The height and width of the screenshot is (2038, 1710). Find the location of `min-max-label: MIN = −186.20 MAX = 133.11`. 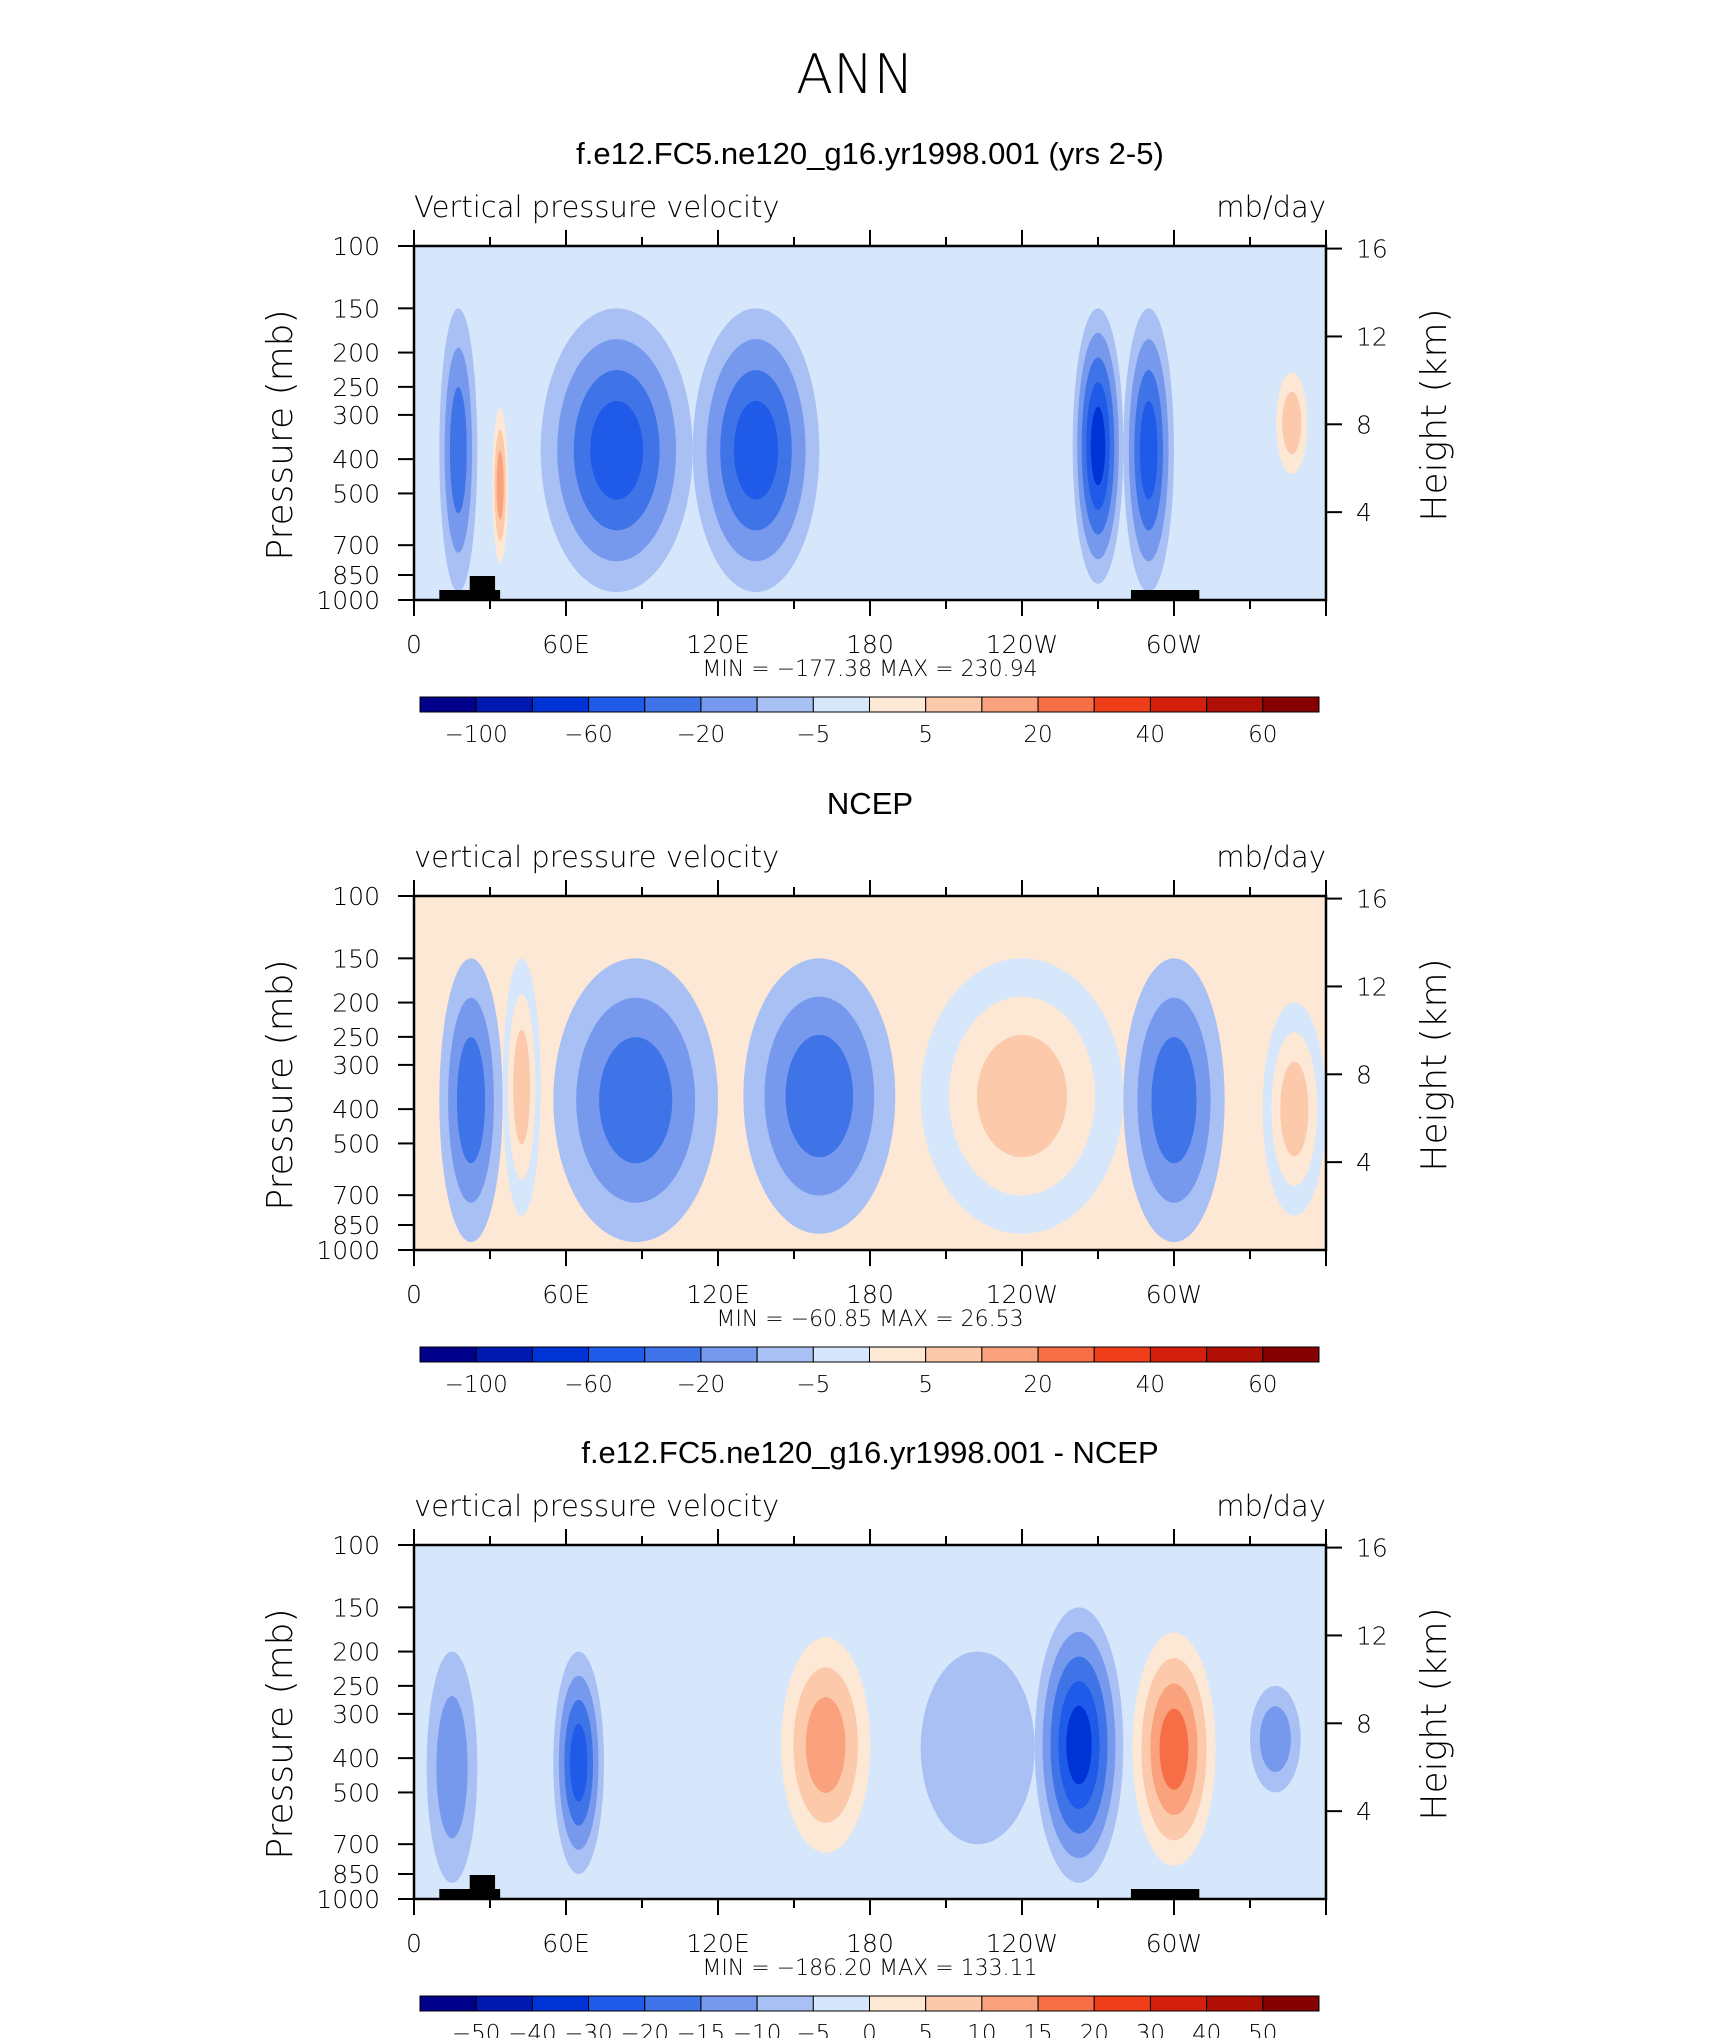

min-max-label: MIN = −186.20 MAX = 133.11 is located at coordinates (869, 1968).